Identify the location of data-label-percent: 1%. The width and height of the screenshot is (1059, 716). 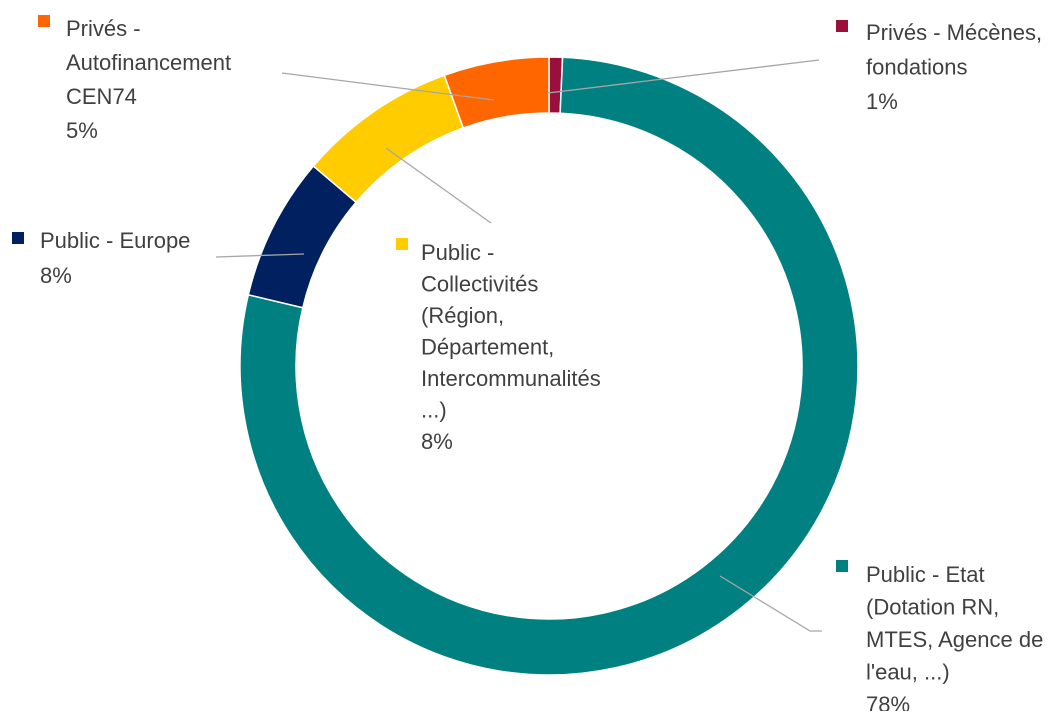
(882, 101).